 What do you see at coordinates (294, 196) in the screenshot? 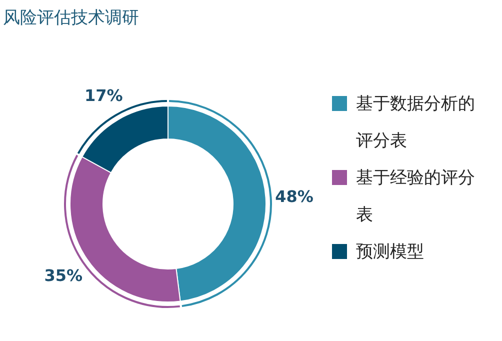
I see `data-label: 48%` at bounding box center [294, 196].